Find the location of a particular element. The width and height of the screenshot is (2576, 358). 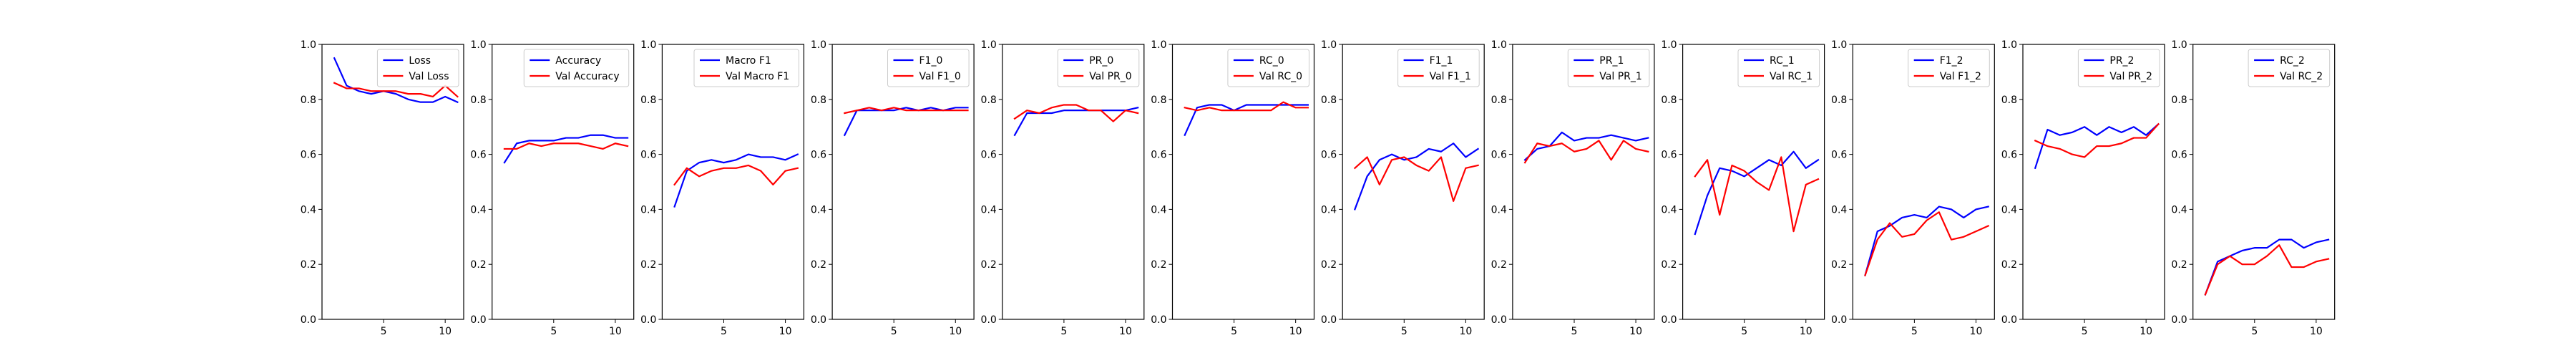

legend-label: RC_2 is located at coordinates (2292, 61).